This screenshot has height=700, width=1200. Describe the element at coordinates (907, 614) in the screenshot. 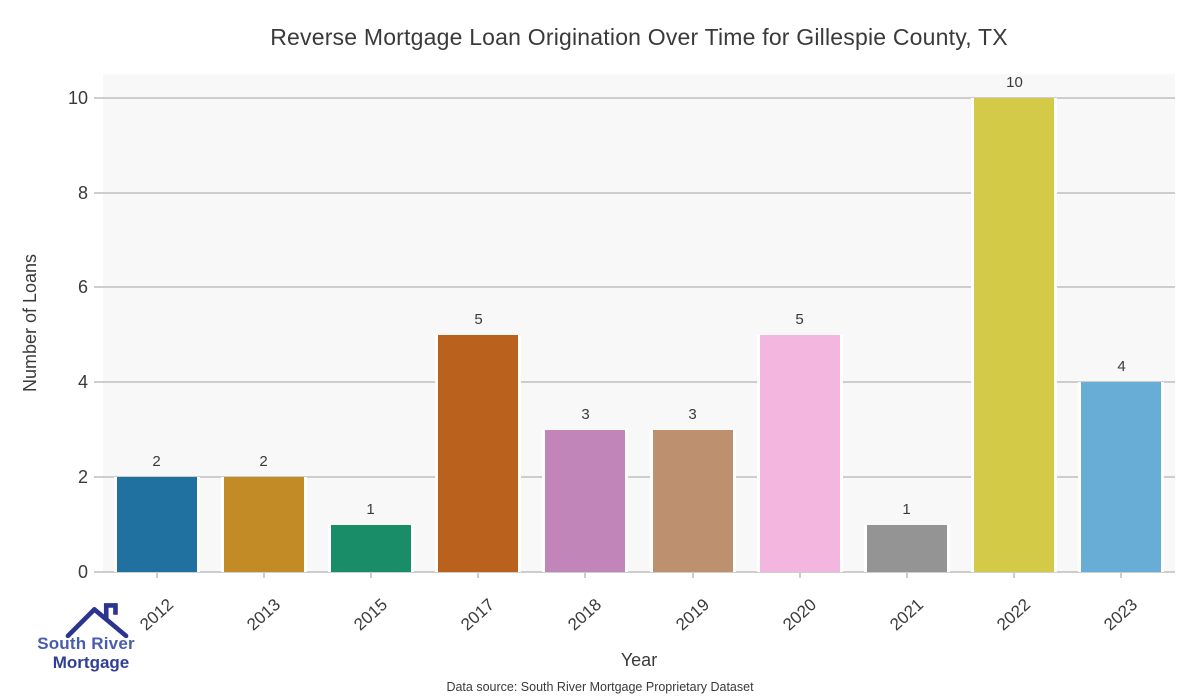

I see `xtick-label-2021: 2021` at that location.